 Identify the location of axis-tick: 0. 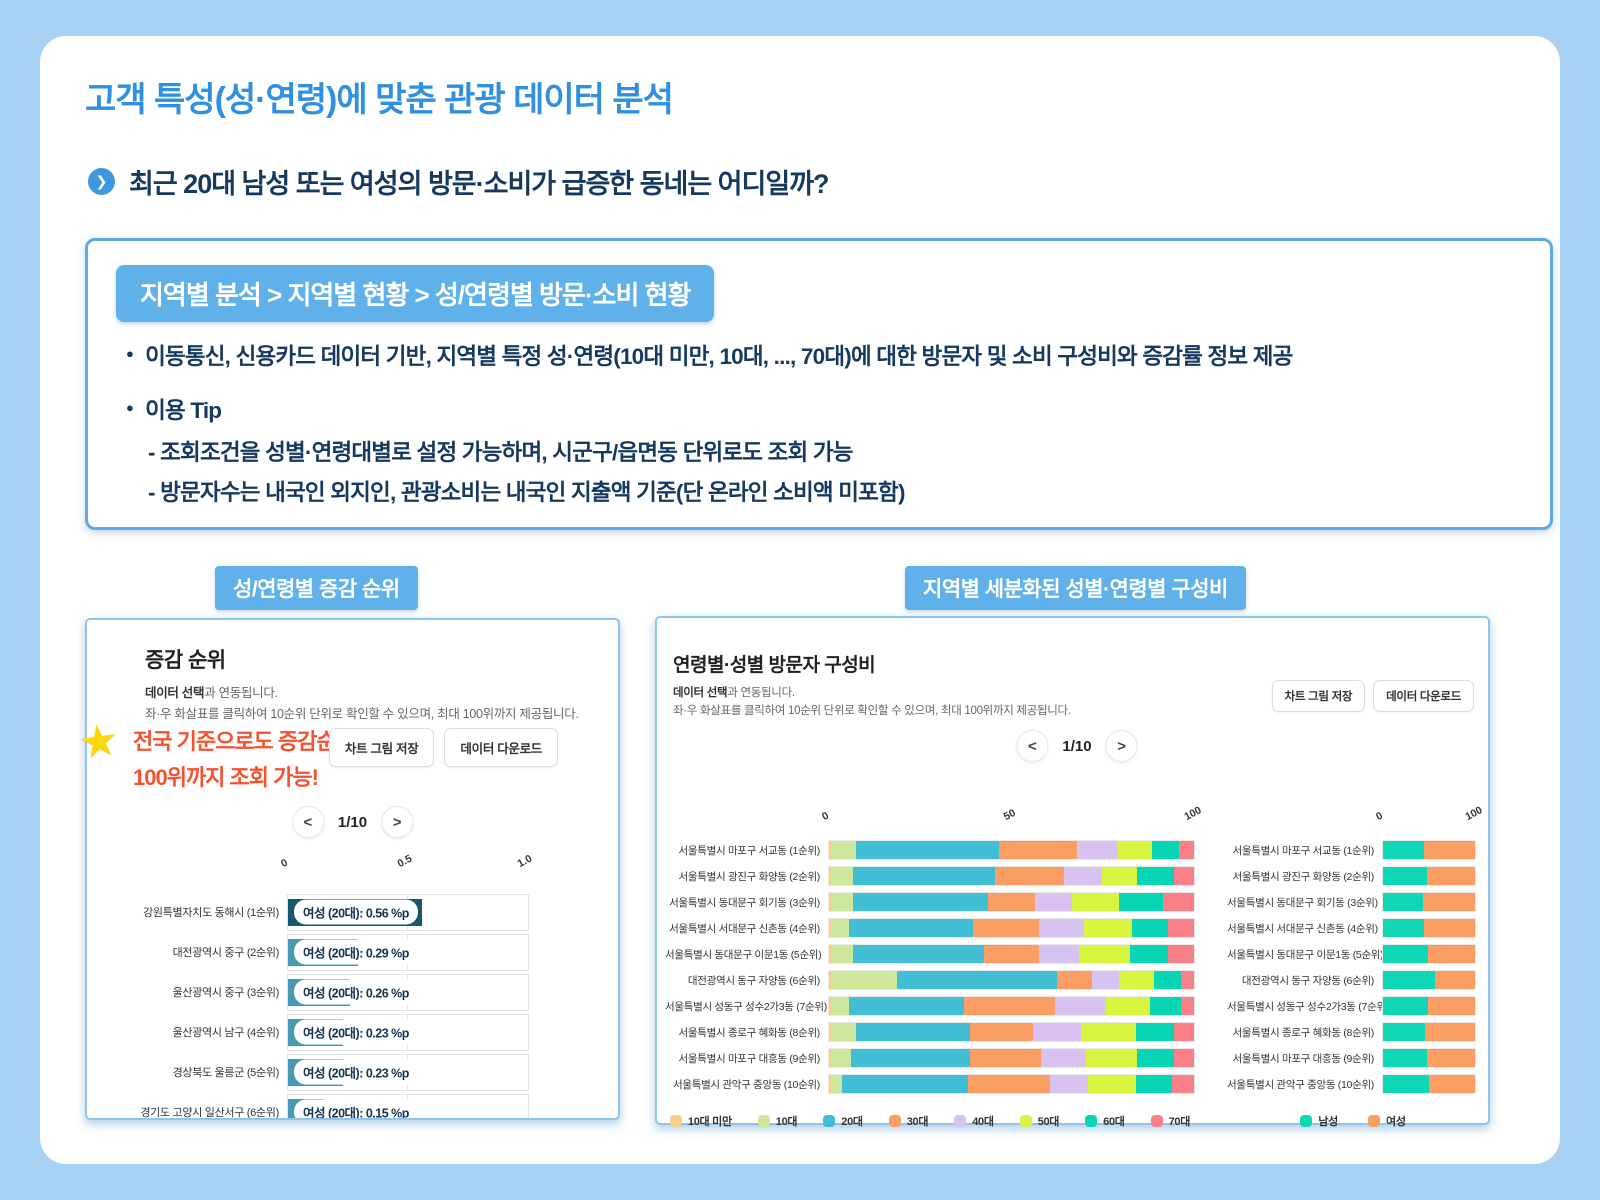
(284, 863).